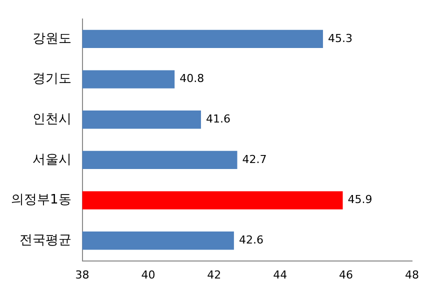 The height and width of the screenshot is (293, 430). Describe the element at coordinates (280, 275) in the screenshot. I see `x-tick-label: 44` at that location.